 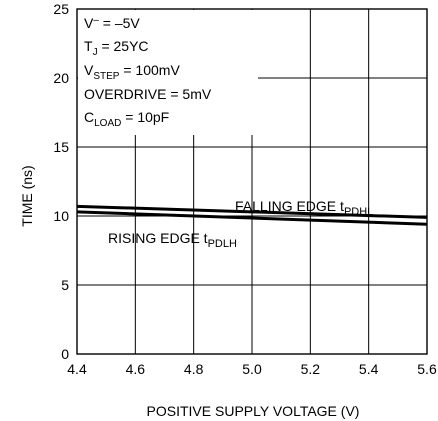 What do you see at coordinates (106, 76) in the screenshot?
I see `annotation-subscript: STEP` at bounding box center [106, 76].